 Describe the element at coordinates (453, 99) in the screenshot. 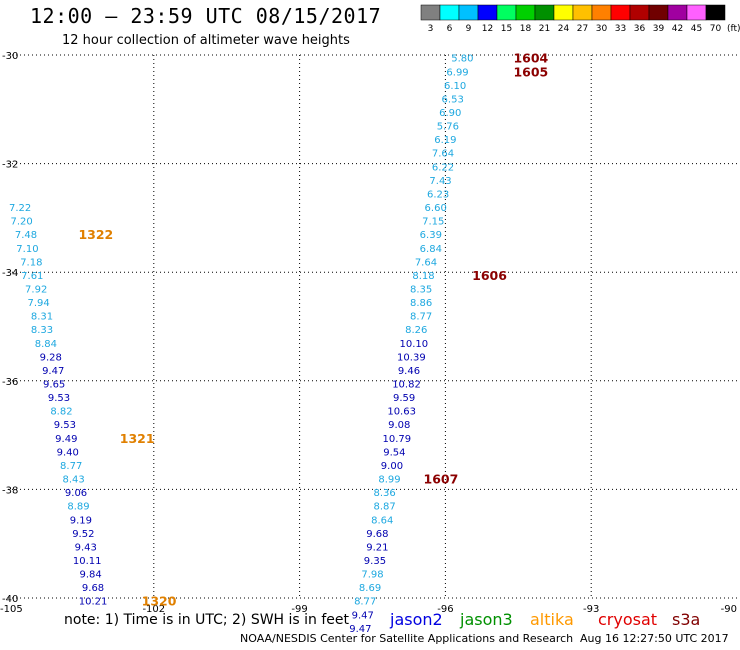

I see `wave-height-value: 6.53` at that location.